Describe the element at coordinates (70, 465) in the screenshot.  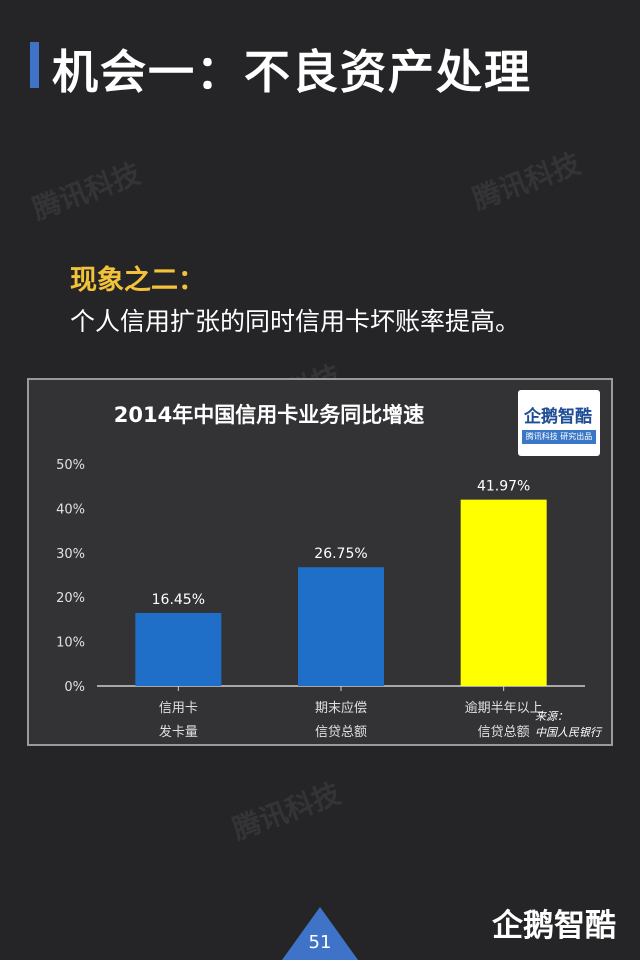
I see `y-tick-label: 50%` at that location.